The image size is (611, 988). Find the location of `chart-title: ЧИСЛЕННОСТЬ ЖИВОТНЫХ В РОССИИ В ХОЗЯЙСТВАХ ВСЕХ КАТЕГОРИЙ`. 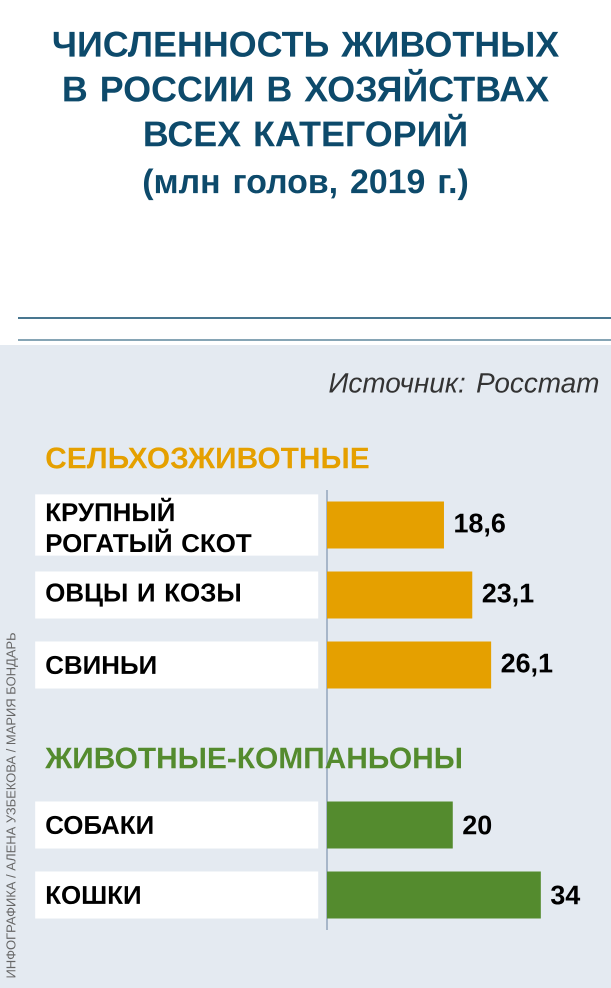

chart-title: ЧИСЛЕННОСТЬ ЖИВОТНЫХ В РОССИИ В ХОЗЯЙСТВАХ ВСЕХ КАТЕГОРИЙ is located at coordinates (306, 89).